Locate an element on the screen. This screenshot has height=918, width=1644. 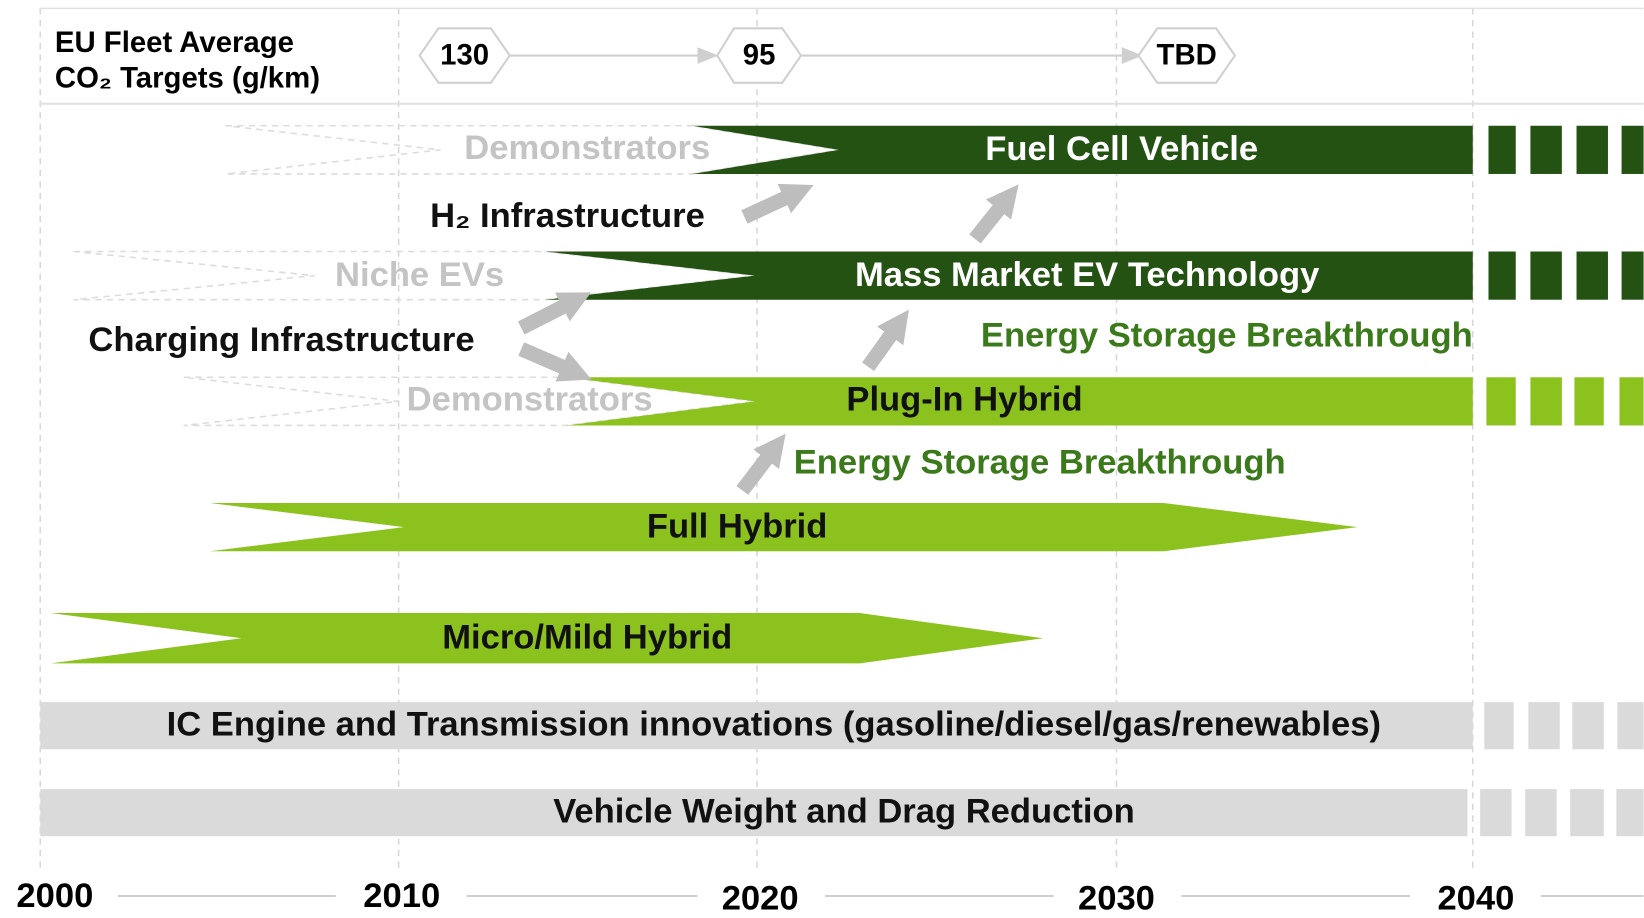
mass-market-ev-bar is located at coordinates (858, 275).